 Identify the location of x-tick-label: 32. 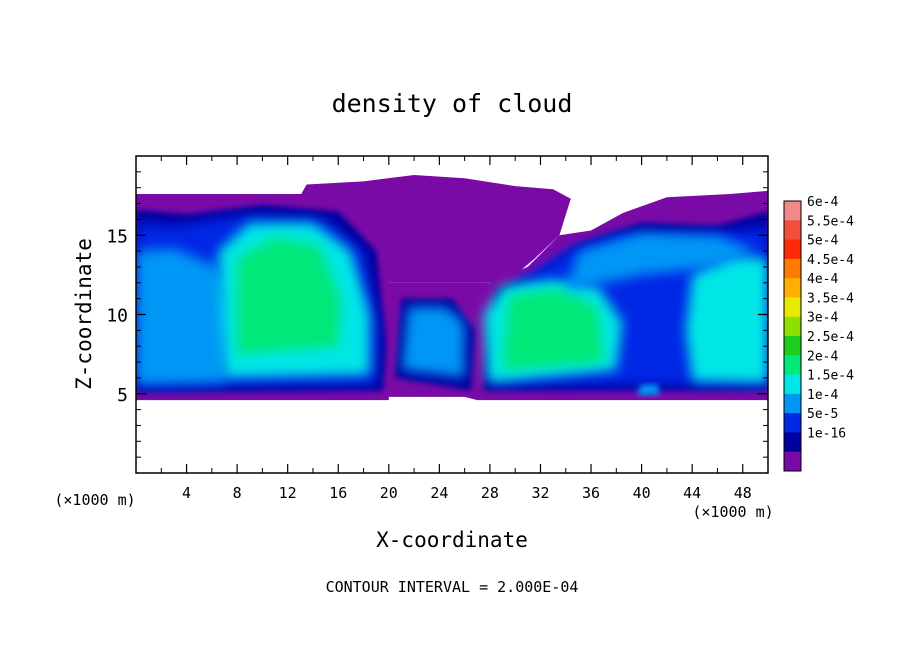
(540, 493).